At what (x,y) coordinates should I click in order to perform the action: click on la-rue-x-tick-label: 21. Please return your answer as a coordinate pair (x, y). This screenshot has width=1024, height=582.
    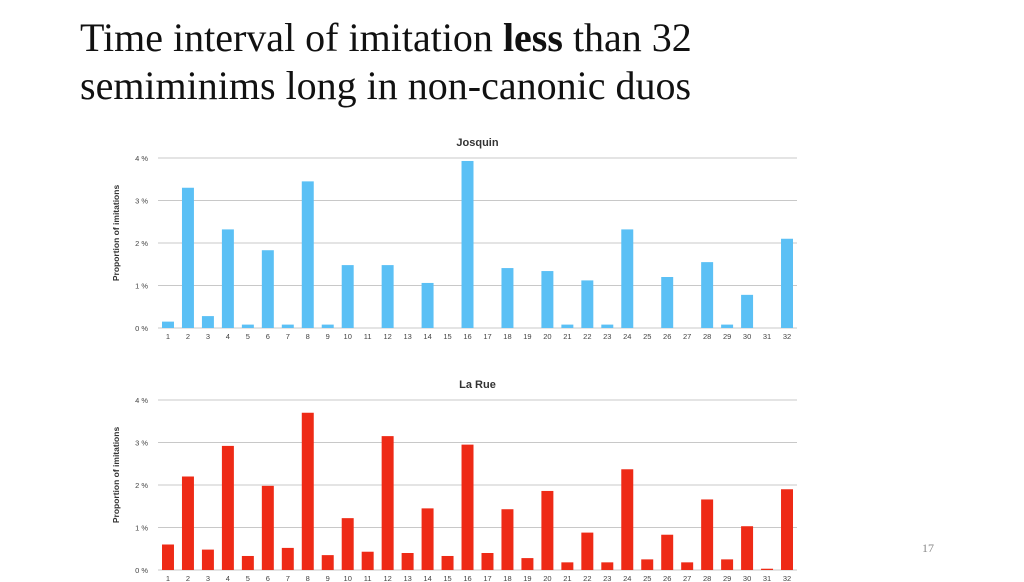
    Looking at the image, I should click on (567, 578).